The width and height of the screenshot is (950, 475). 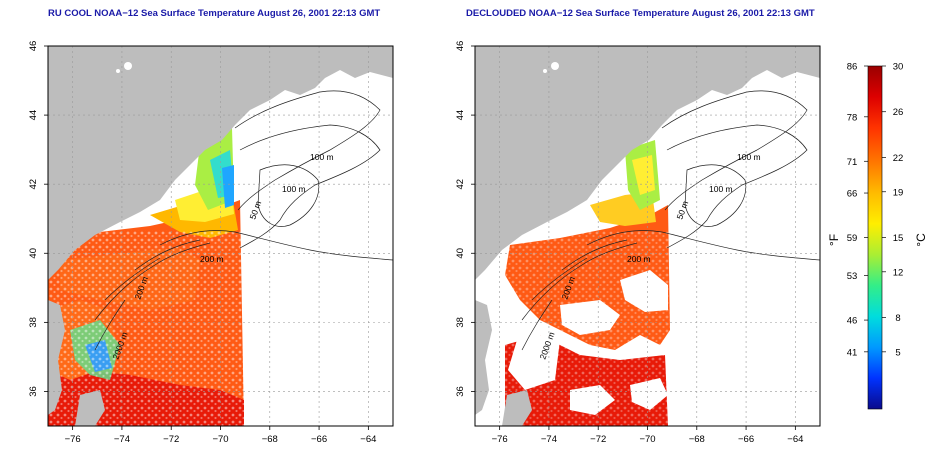 I want to click on fahrenheit-tick-label: 71, so click(x=852, y=162).